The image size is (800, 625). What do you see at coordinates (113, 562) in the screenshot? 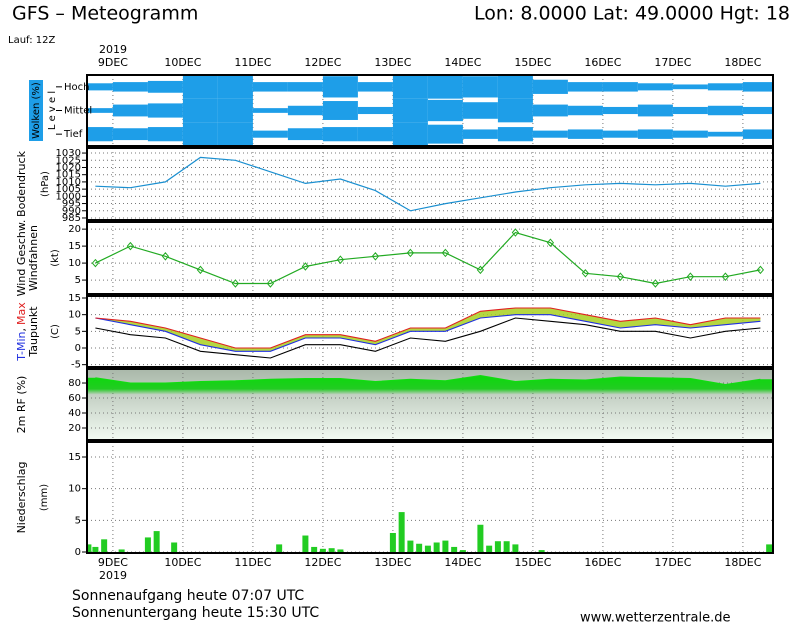
I see `x-tick-label: 9DEC` at bounding box center [113, 562].